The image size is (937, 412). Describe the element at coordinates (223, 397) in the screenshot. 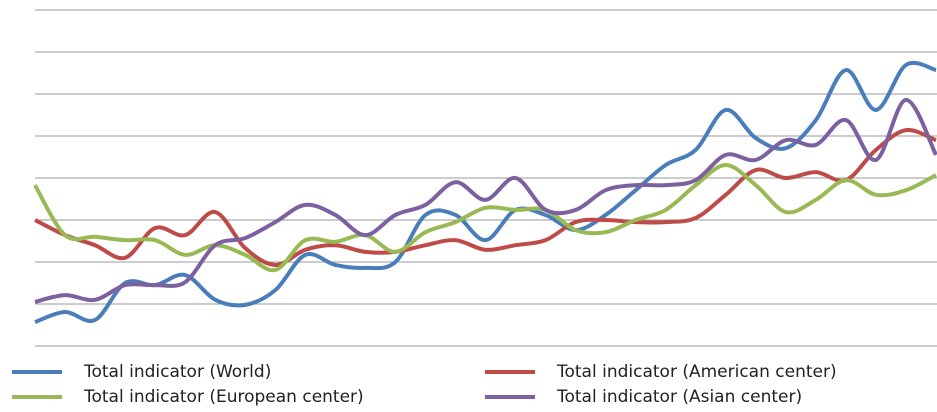

I see `legend-label: Total indicator (European center)` at that location.